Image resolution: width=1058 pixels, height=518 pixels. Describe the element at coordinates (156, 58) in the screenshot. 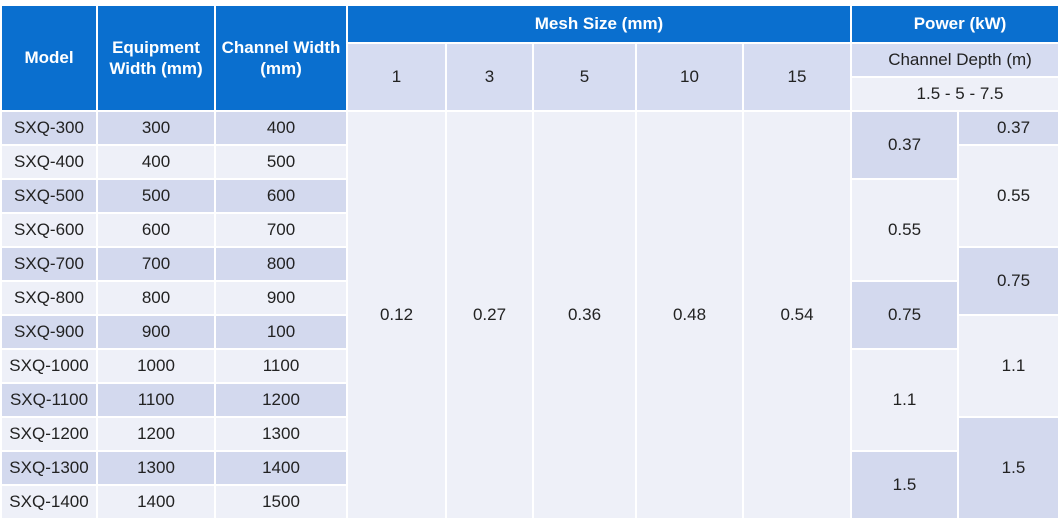

I see `header-equipment-width: Equipment Width (mm)` at that location.